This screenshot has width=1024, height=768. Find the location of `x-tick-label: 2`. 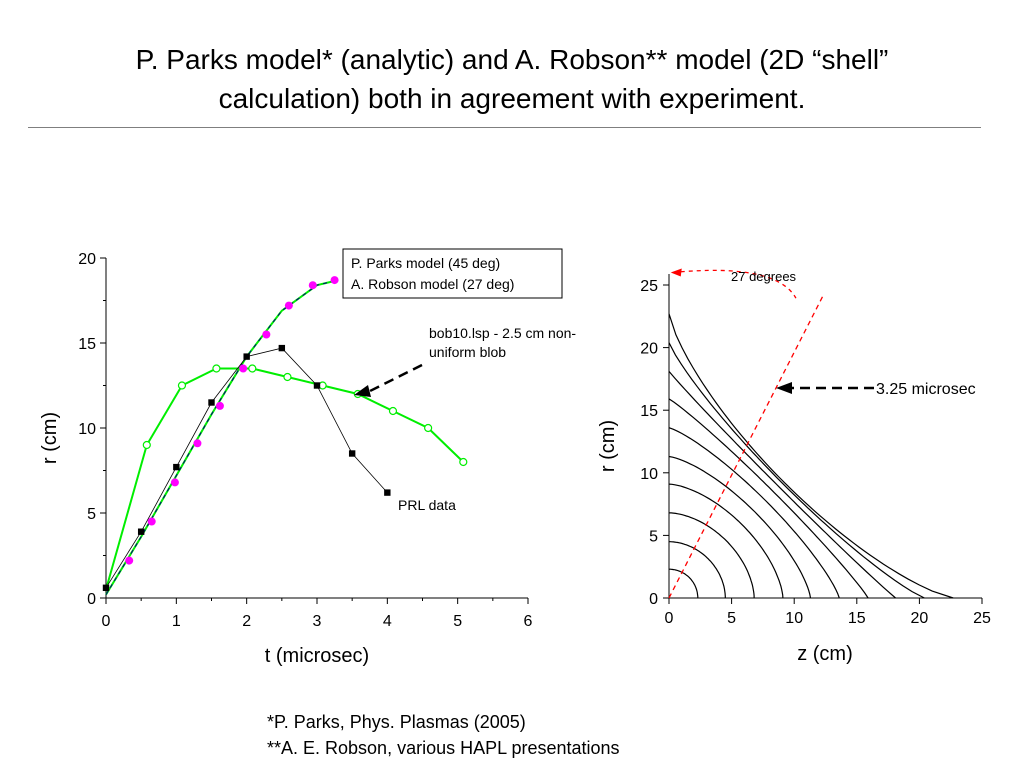

x-tick-label: 2 is located at coordinates (246, 621).